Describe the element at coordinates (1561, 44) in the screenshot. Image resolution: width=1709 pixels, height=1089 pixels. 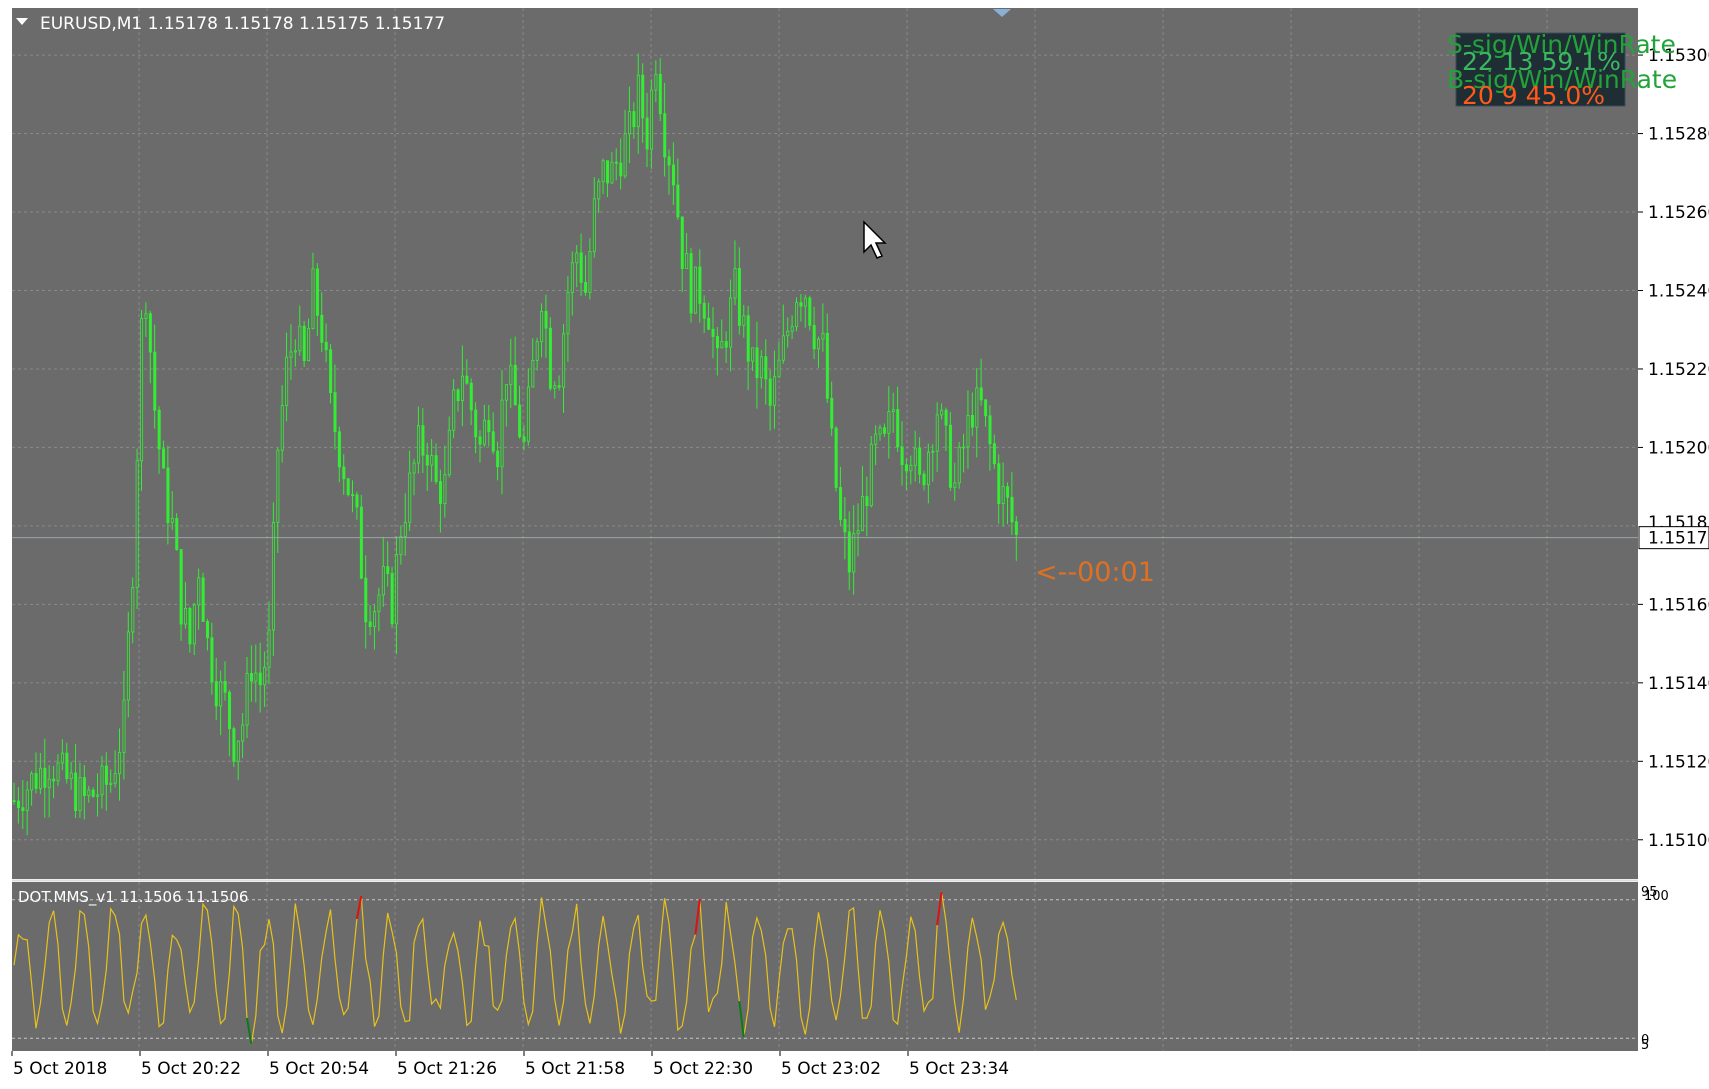
I see `sell-stats-label: S-sig/Win/WinRate` at that location.